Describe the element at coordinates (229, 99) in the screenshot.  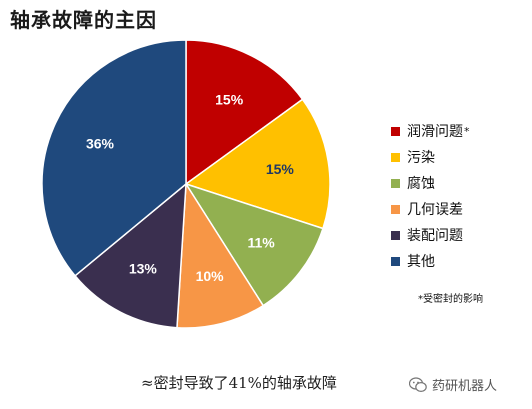
I see `slice-value-label-0: 15%` at that location.